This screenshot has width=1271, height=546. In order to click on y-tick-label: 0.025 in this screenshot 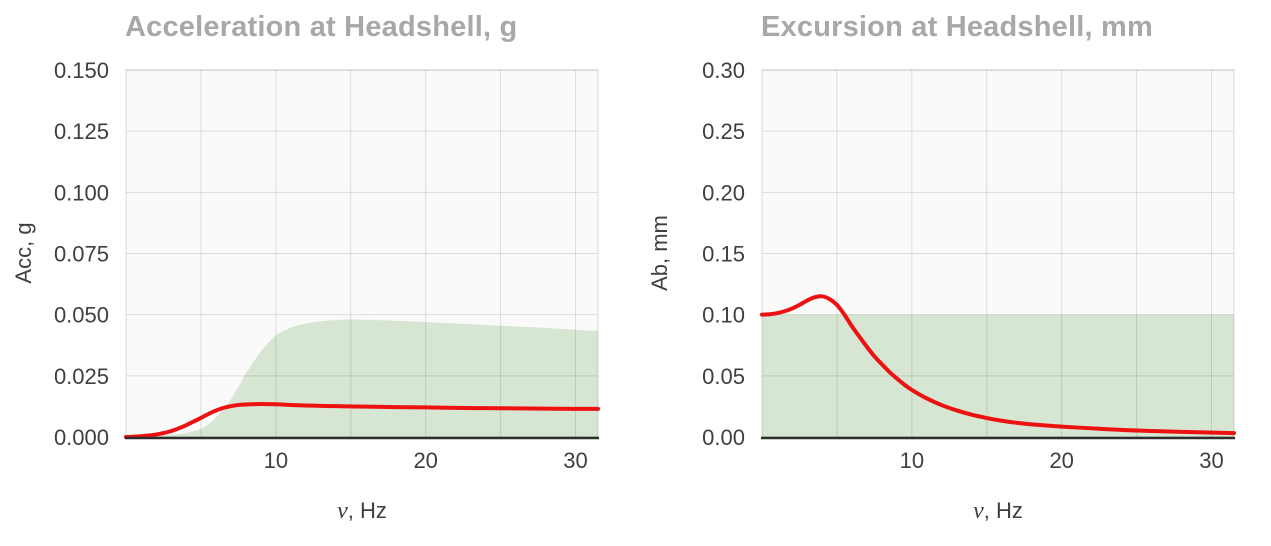, I will do `click(81, 376)`.